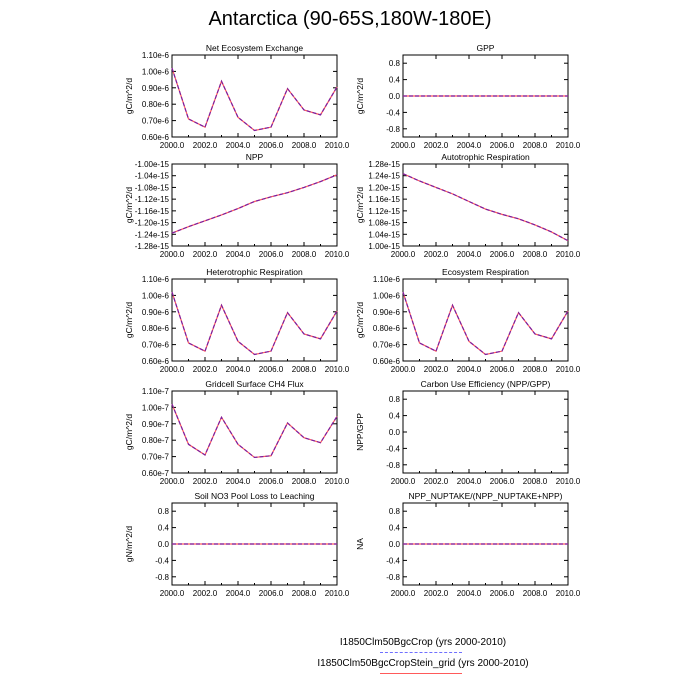 Image resolution: width=700 pixels, height=700 pixels. What do you see at coordinates (172, 593) in the screenshot?
I see `panel-9-xtick-label: 2000.0` at bounding box center [172, 593].